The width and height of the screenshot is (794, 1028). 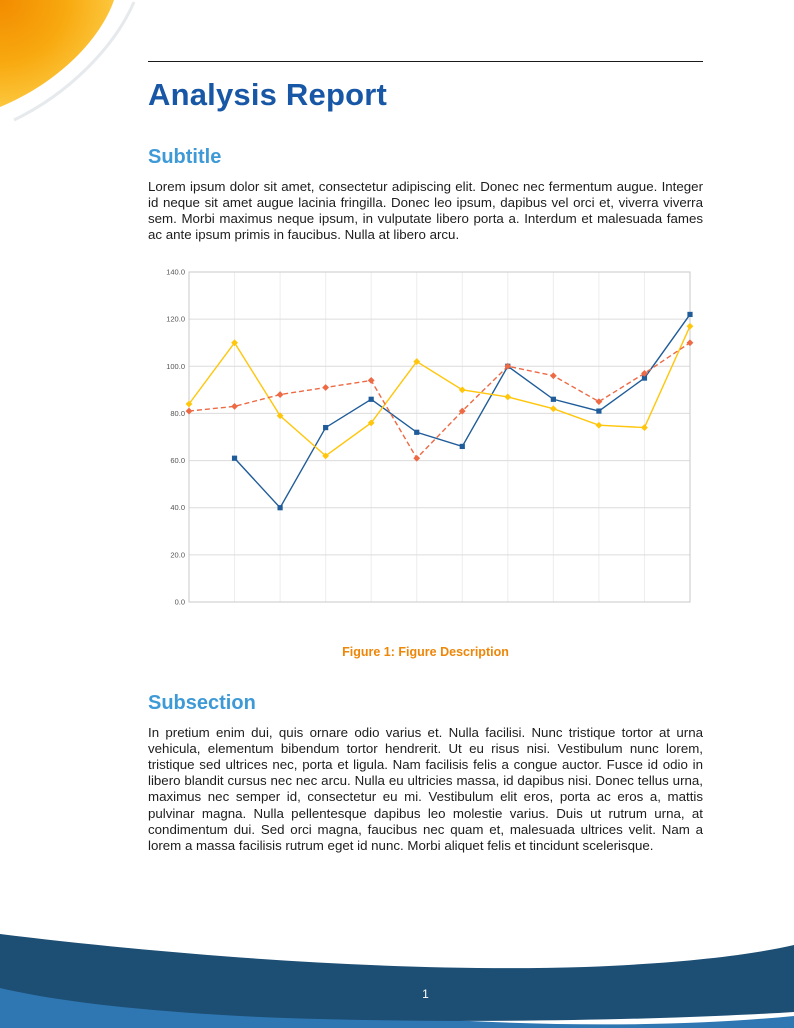 I want to click on figure-label: Figure 1:, so click(x=368, y=651).